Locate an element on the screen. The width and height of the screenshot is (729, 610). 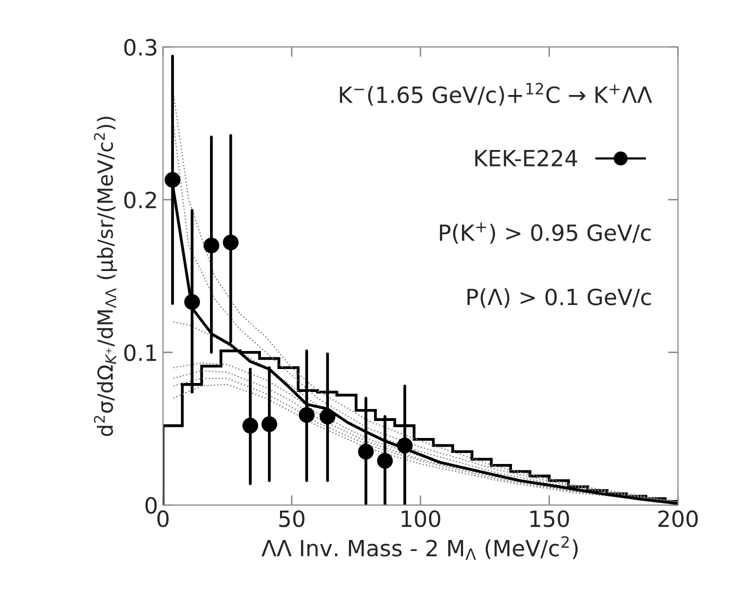
annotation: P(K$^{+}$) > 0.95 GeV/c is located at coordinates (545, 233).